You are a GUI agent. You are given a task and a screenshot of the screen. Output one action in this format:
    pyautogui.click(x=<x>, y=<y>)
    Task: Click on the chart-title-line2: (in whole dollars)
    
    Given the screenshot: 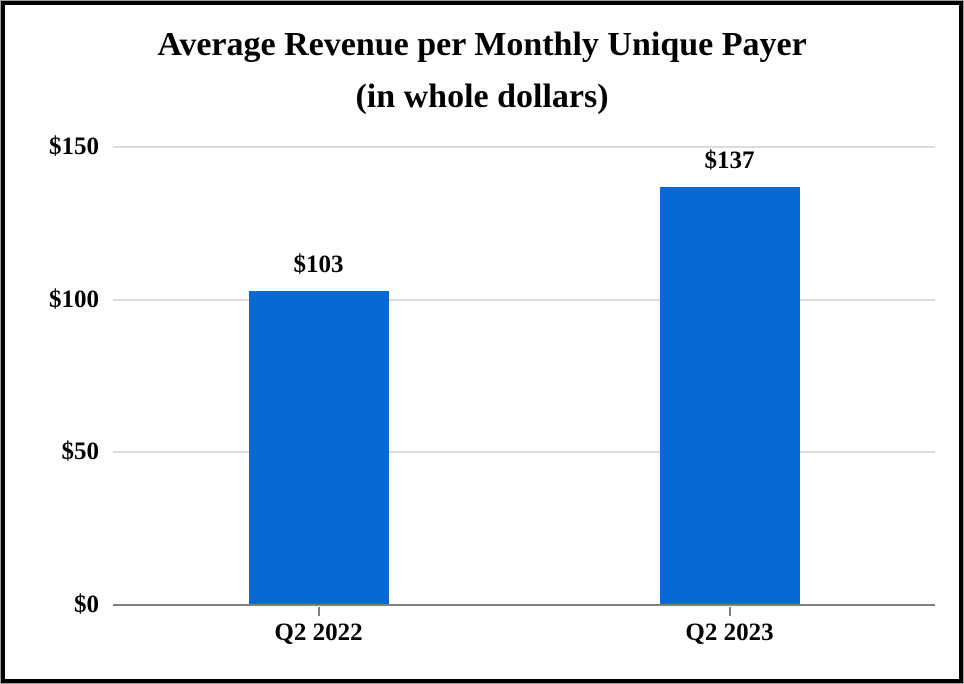 What is the action you would take?
    pyautogui.click(x=482, y=96)
    